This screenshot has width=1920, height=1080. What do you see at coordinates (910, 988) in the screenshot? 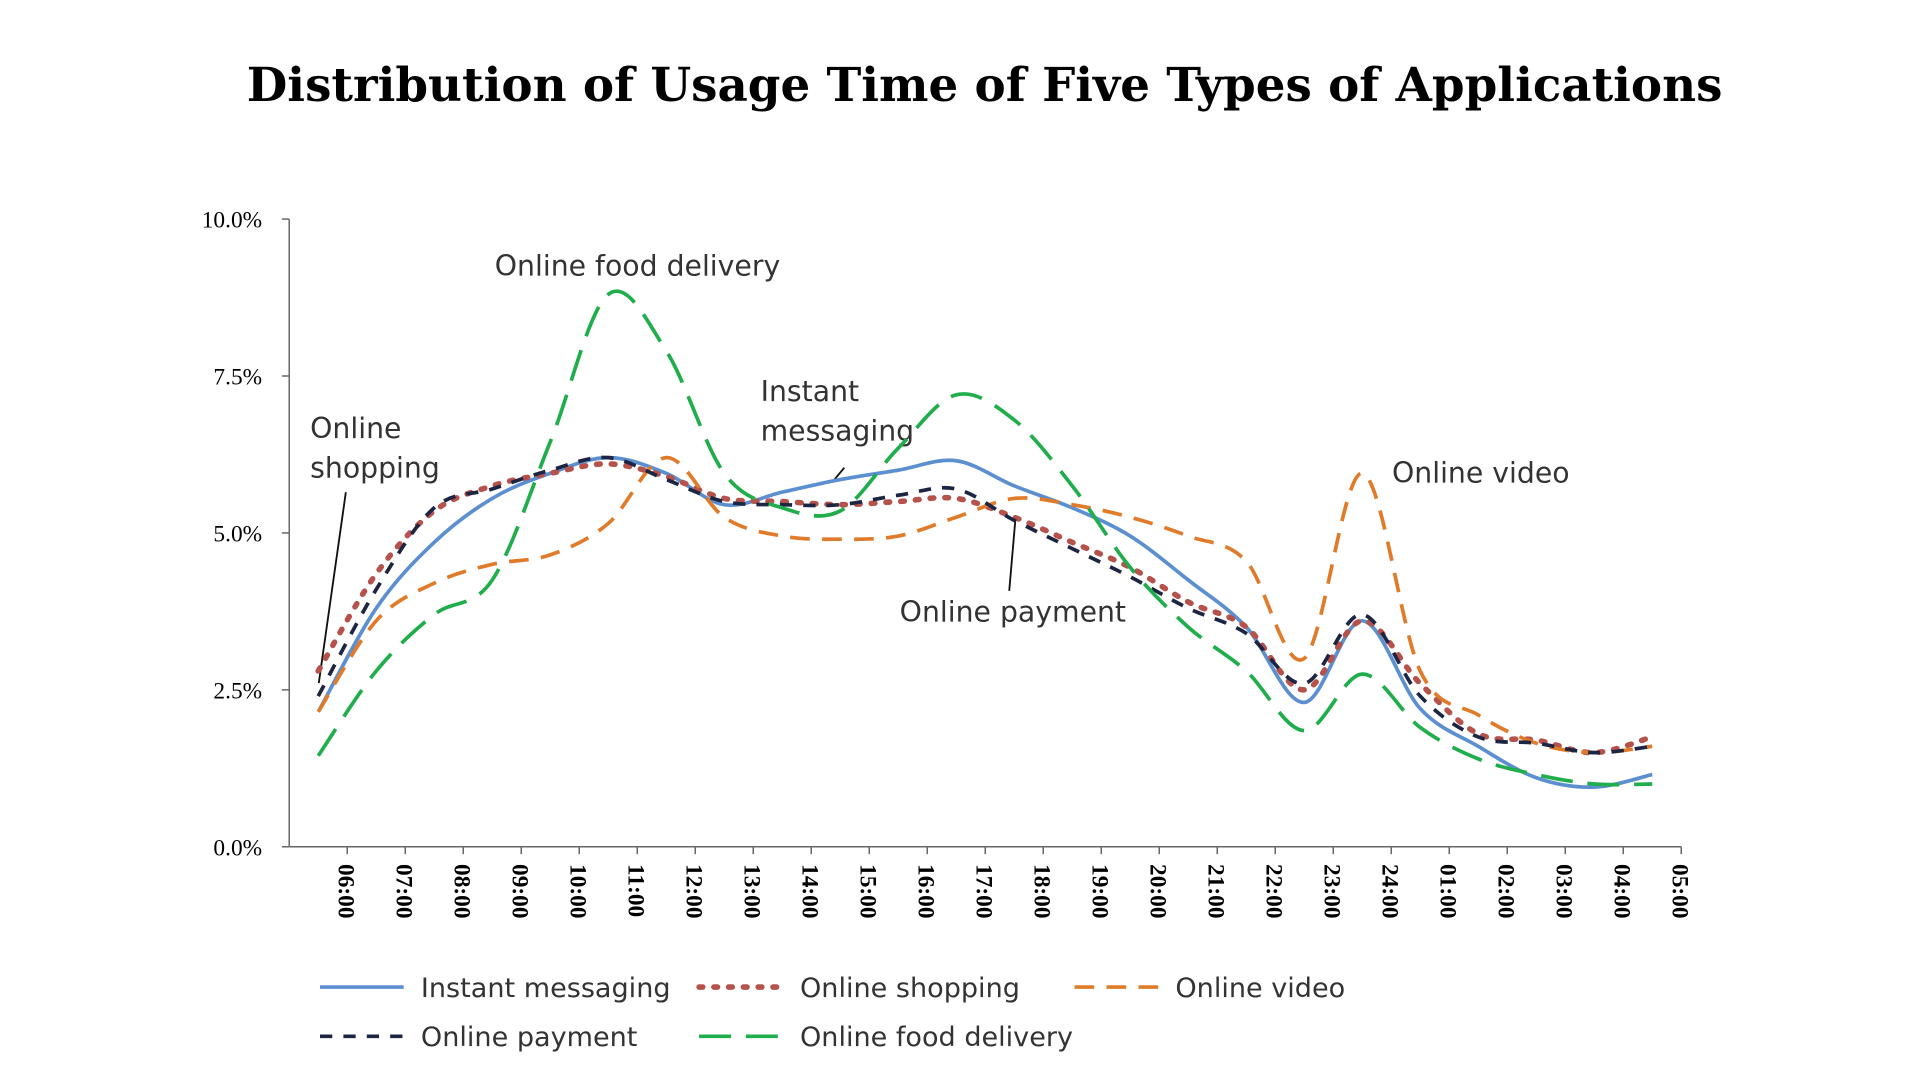
I see `legend-label: Online shopping` at bounding box center [910, 988].